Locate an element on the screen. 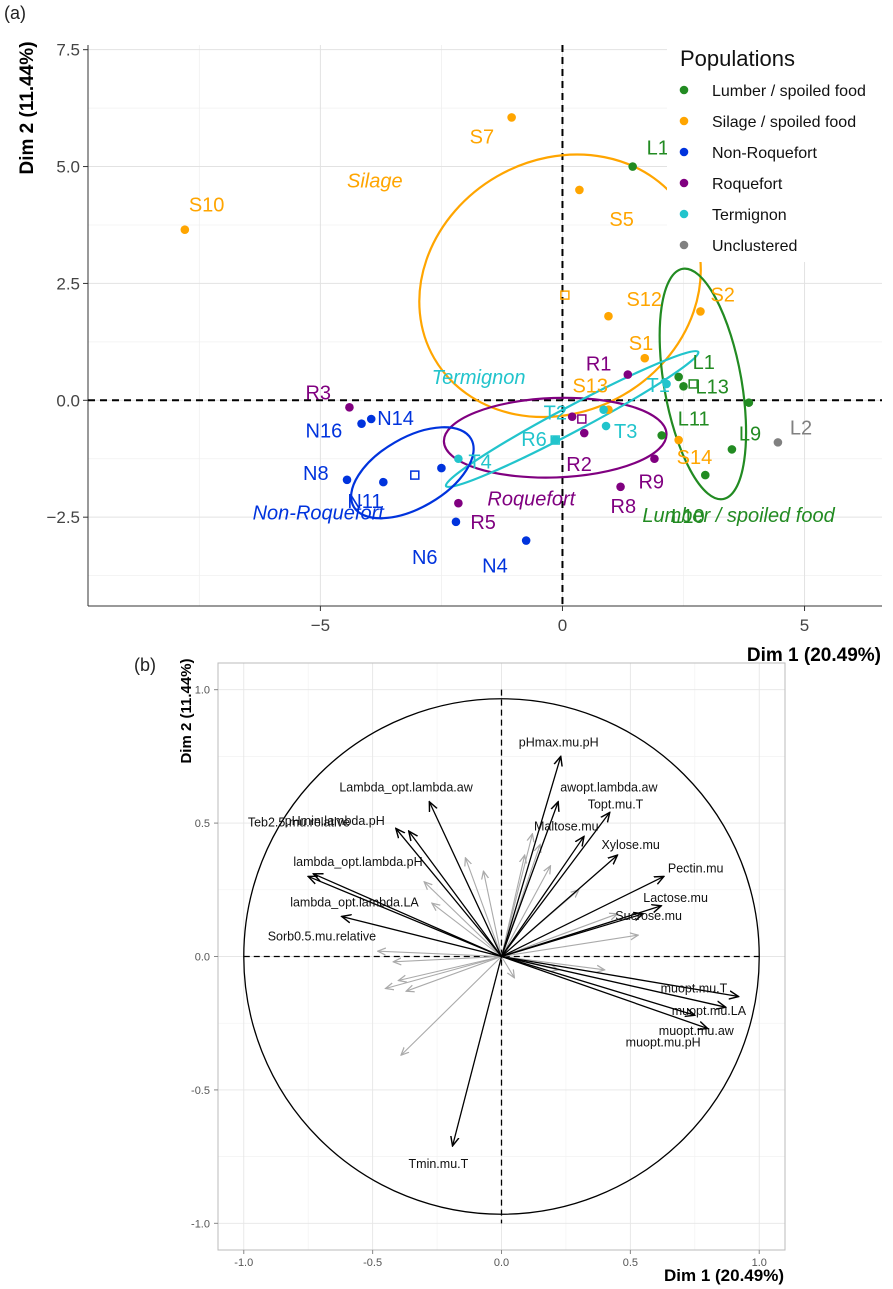 The width and height of the screenshot is (893, 1289). point-label: S1 is located at coordinates (641, 344).